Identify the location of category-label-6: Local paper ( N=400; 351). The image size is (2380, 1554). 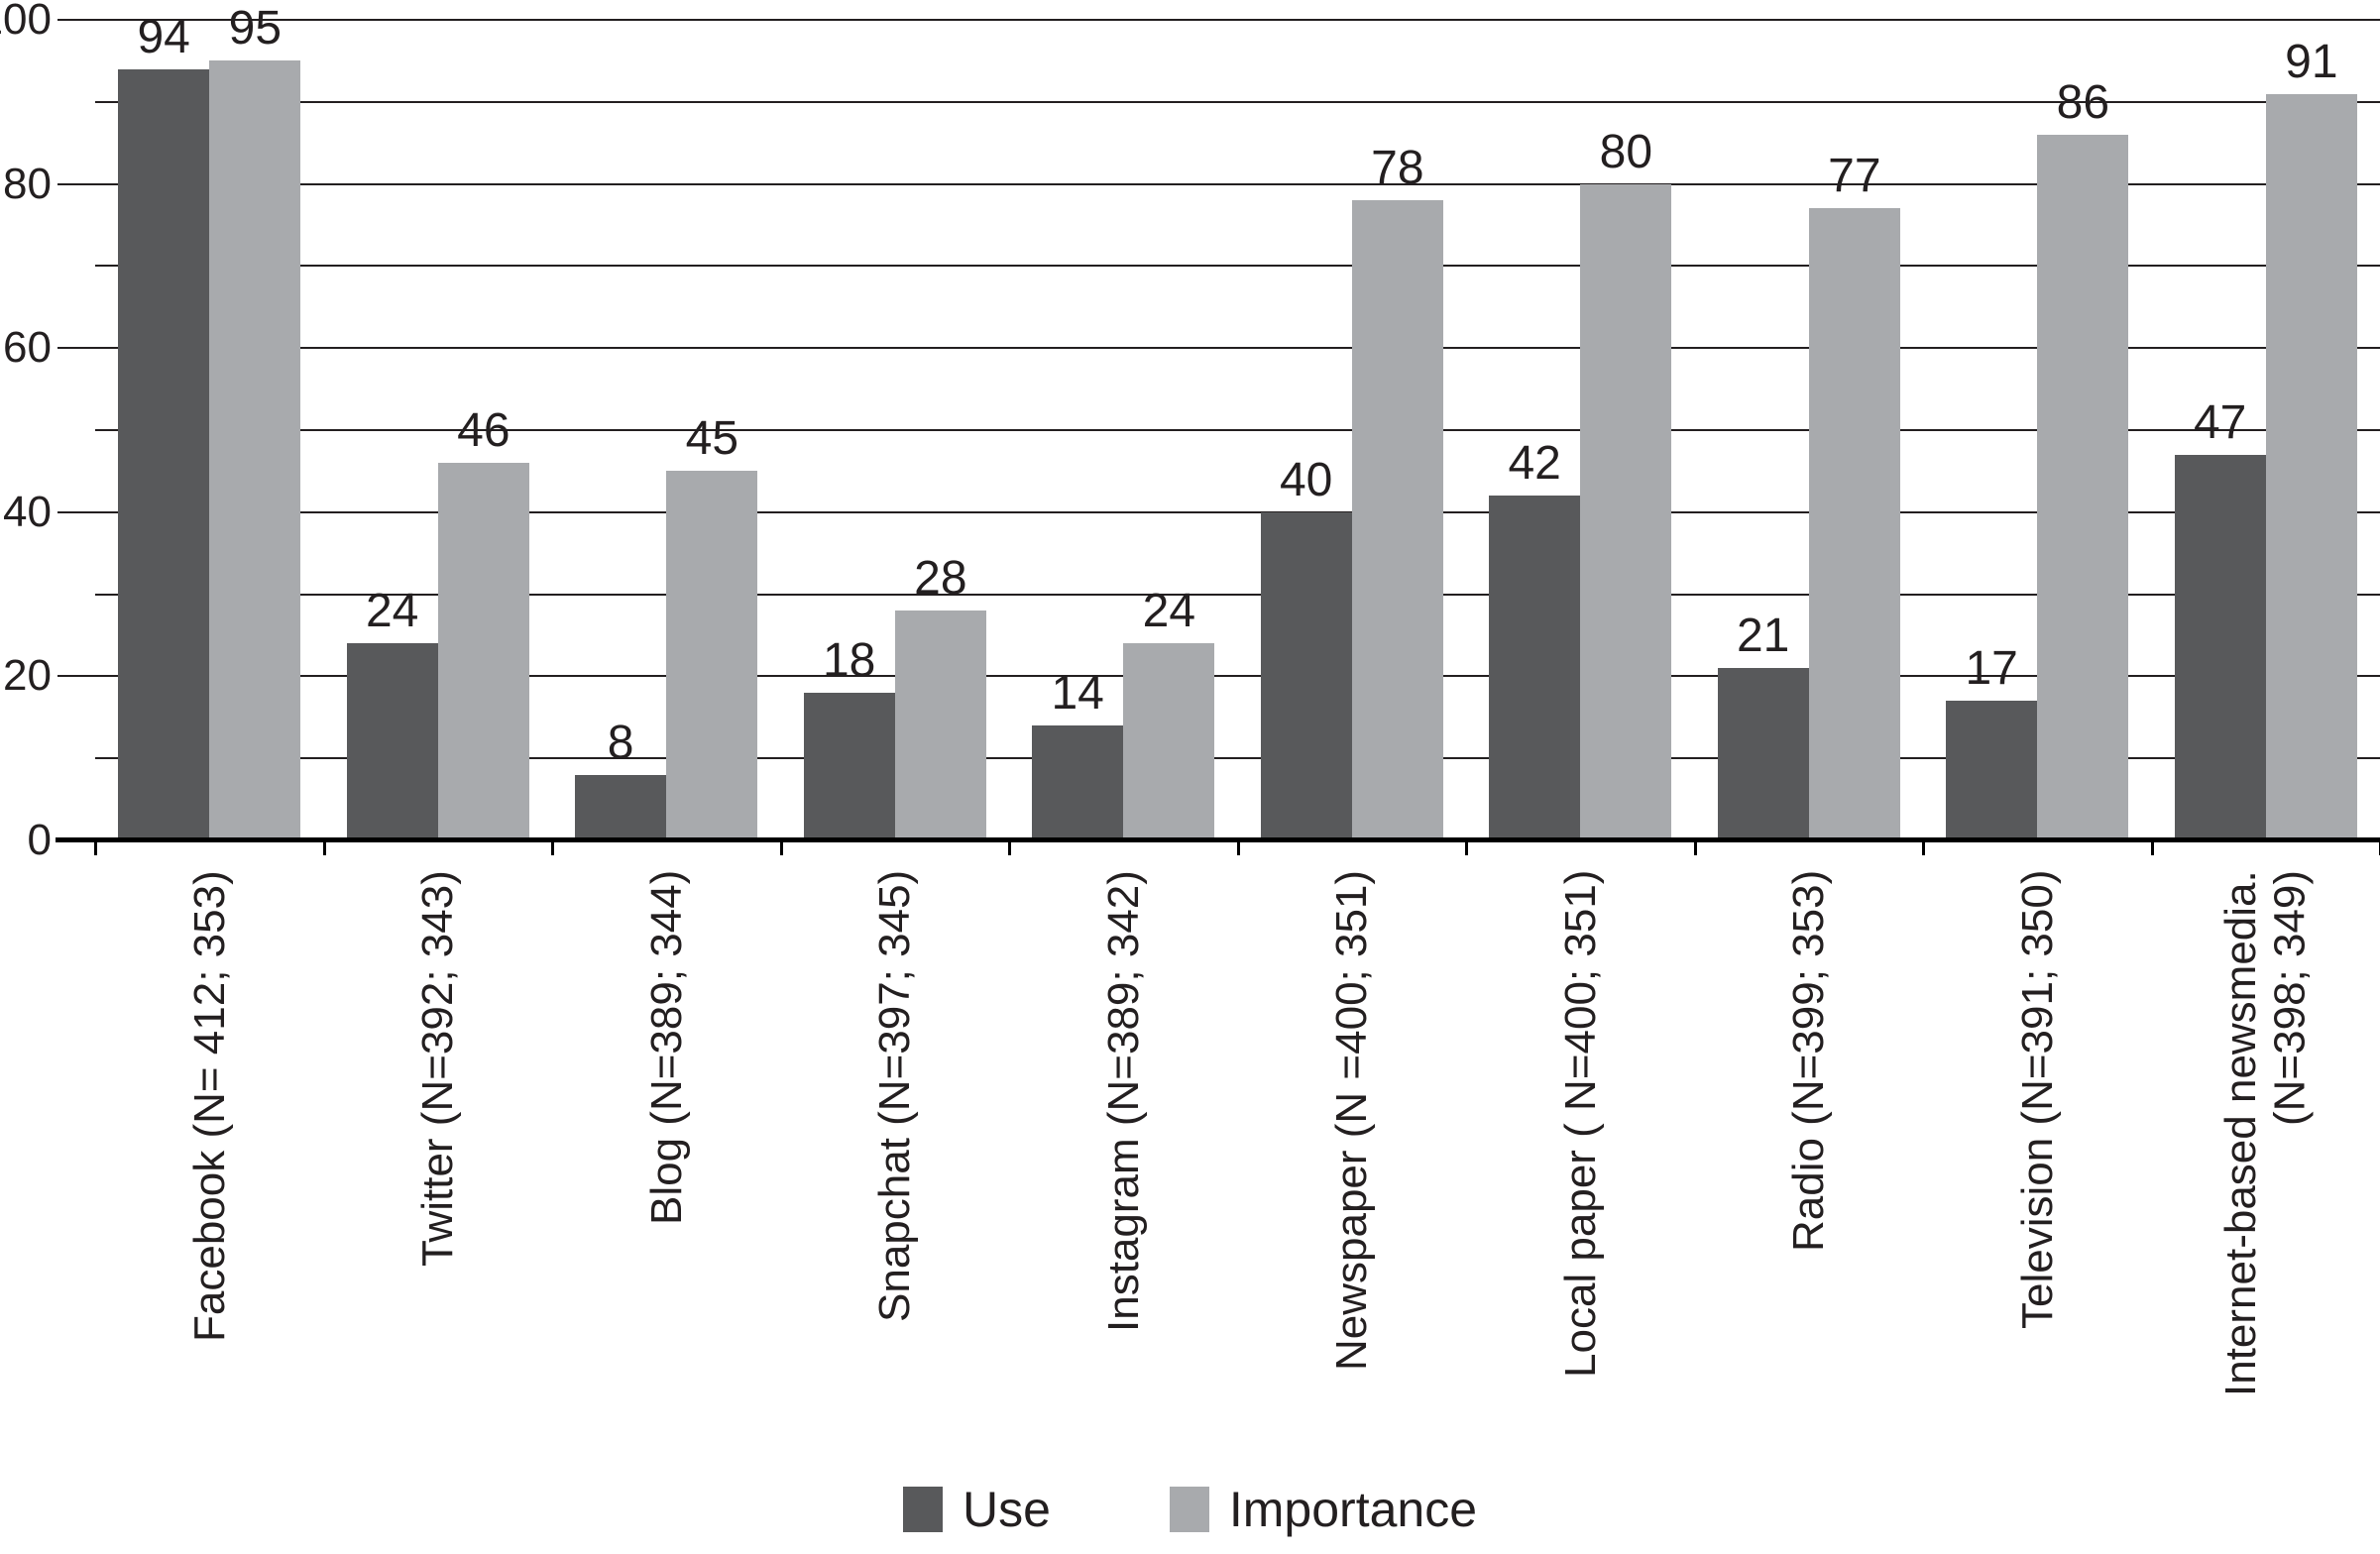
(1580, 1124).